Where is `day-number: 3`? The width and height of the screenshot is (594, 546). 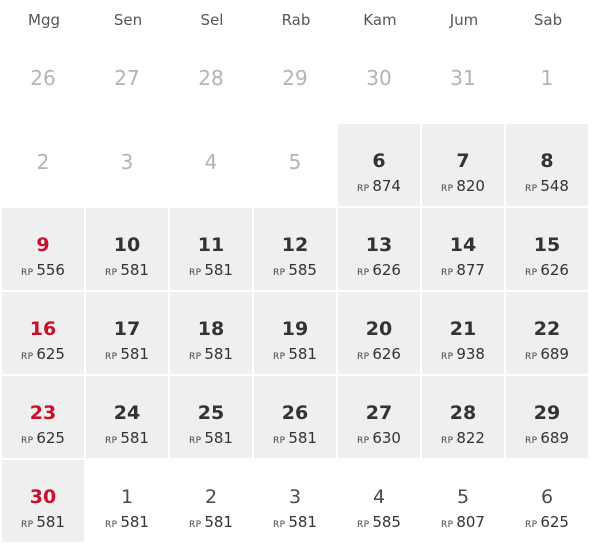 day-number: 3 is located at coordinates (295, 497).